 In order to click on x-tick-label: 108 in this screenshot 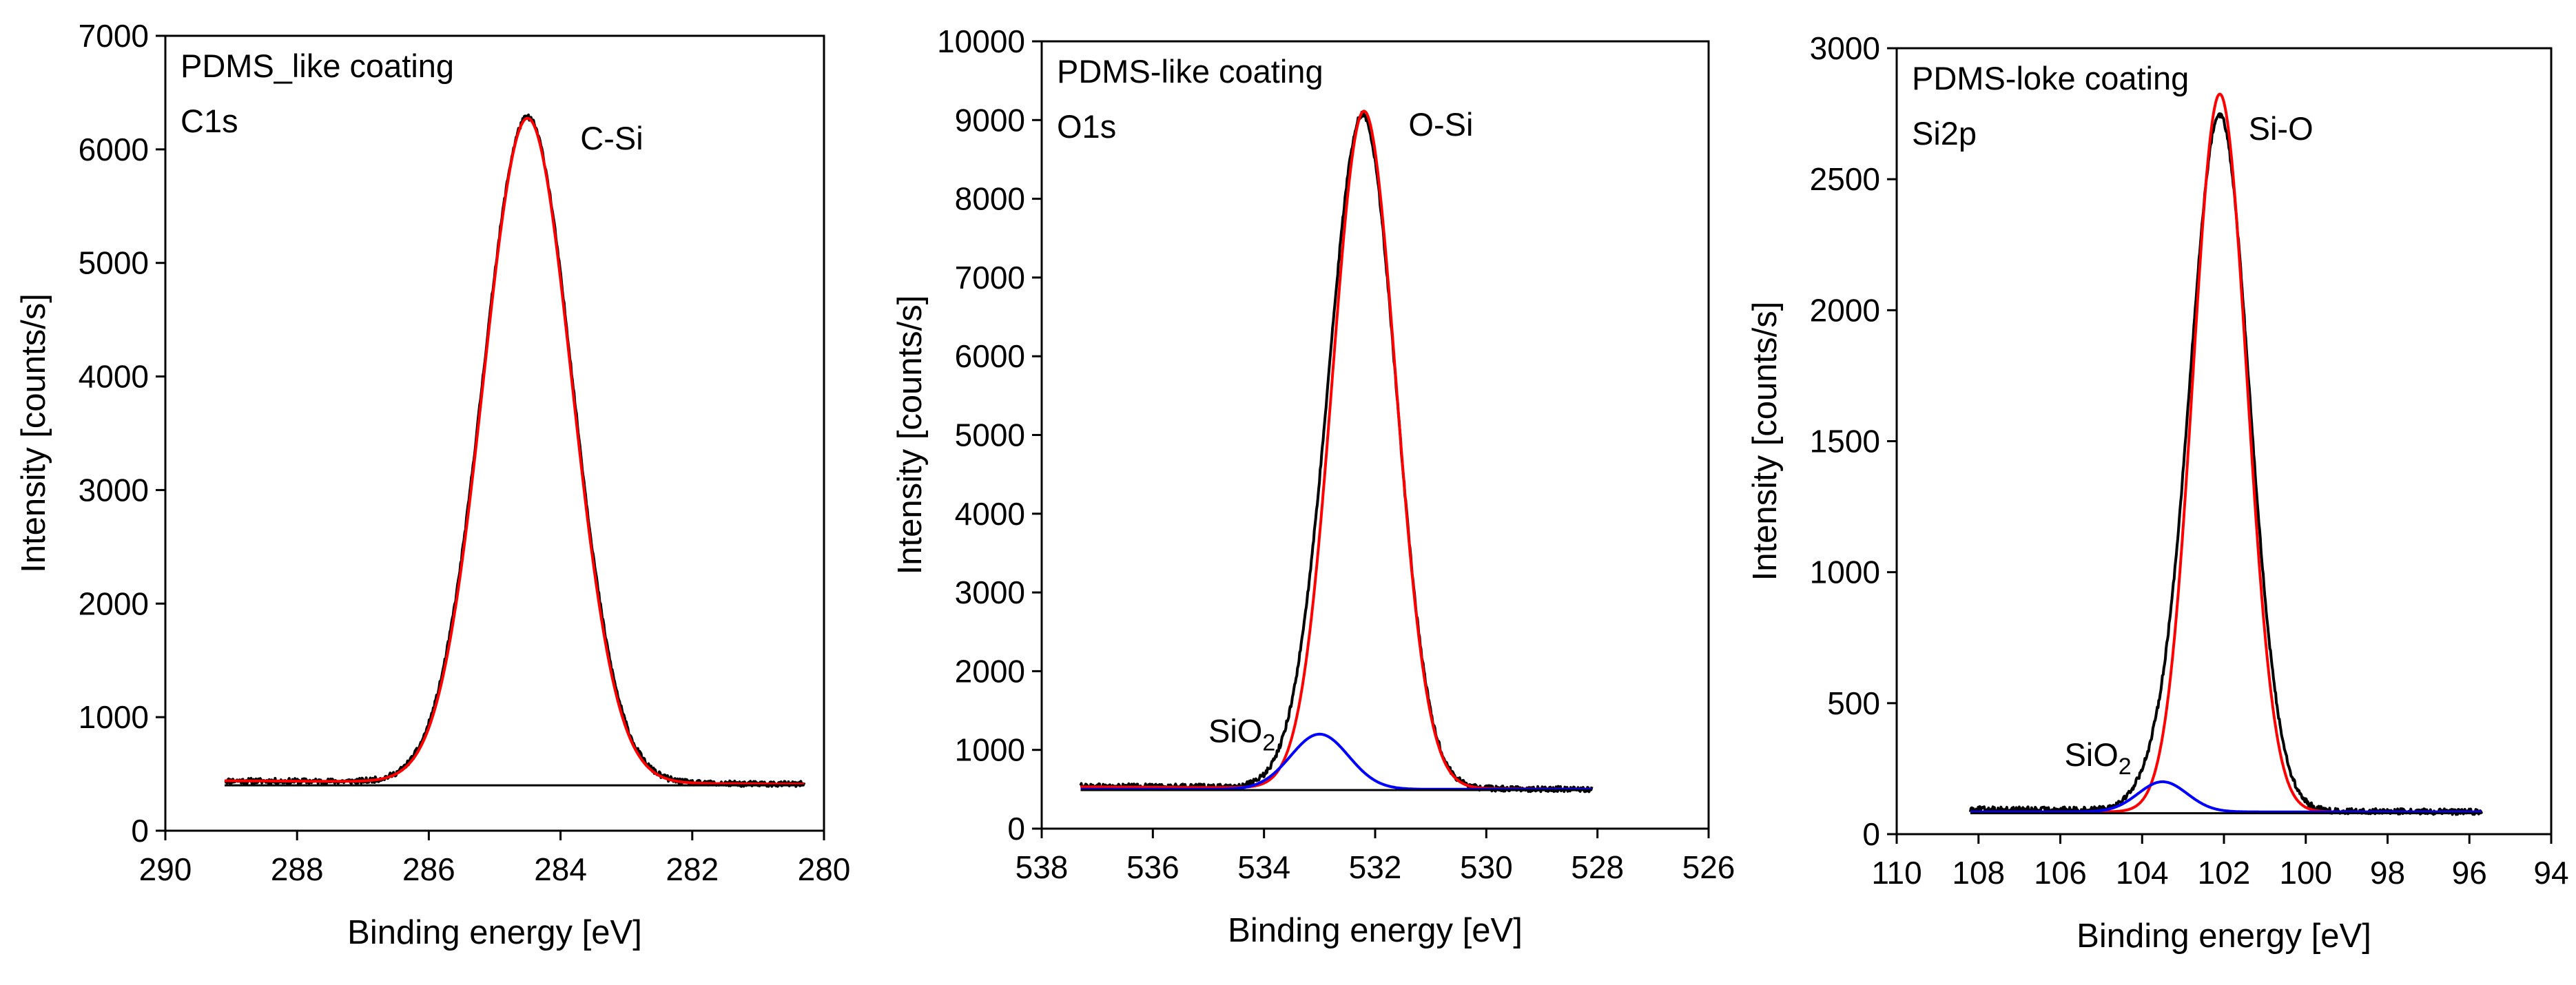, I will do `click(1978, 873)`.